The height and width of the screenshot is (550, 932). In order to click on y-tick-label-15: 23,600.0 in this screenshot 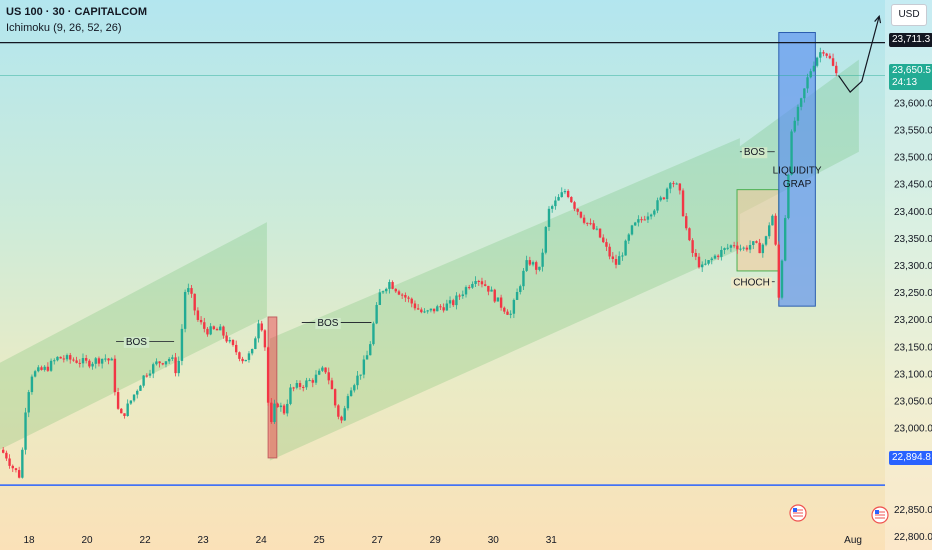, I will do `click(913, 103)`.